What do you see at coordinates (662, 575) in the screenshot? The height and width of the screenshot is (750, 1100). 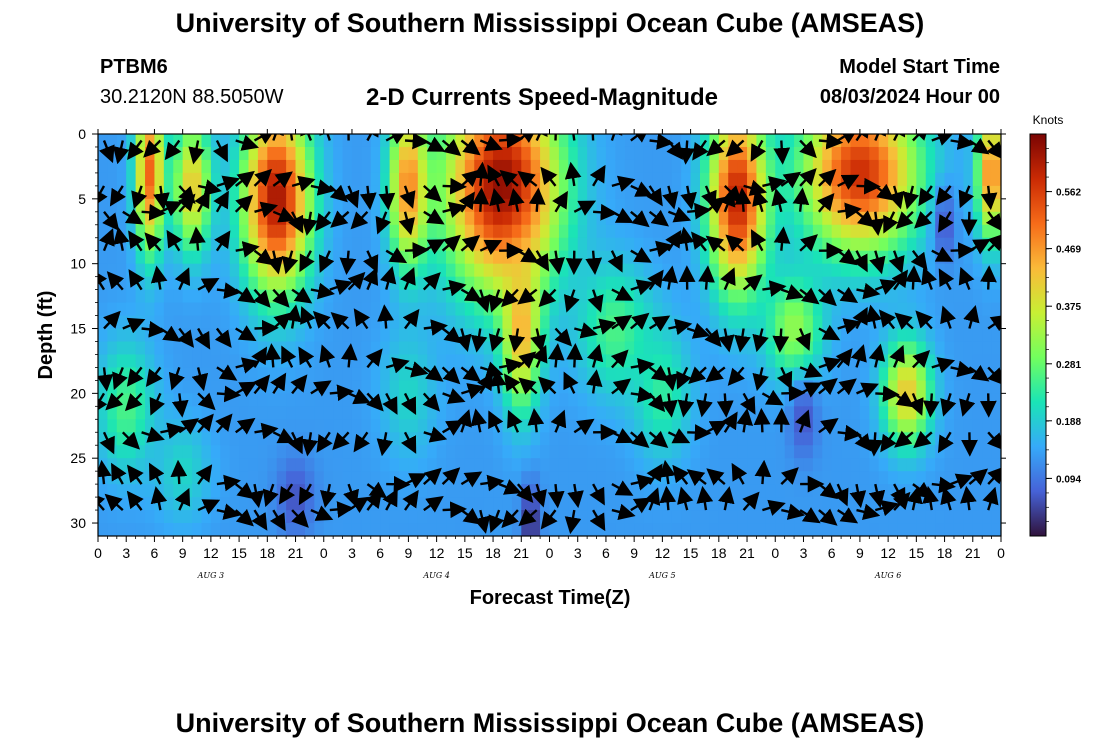 I see `day-label: AUG 5` at bounding box center [662, 575].